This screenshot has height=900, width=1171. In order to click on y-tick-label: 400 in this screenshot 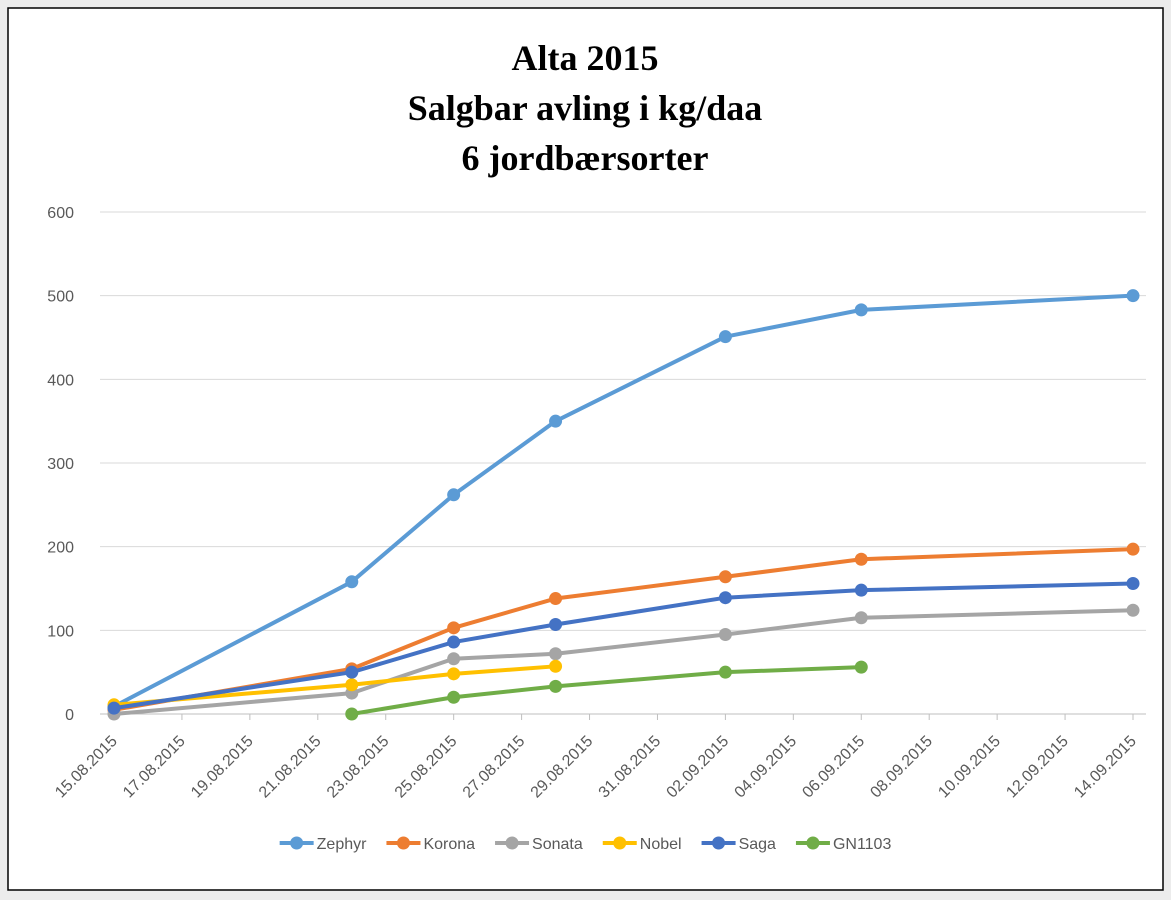, I will do `click(60, 380)`.